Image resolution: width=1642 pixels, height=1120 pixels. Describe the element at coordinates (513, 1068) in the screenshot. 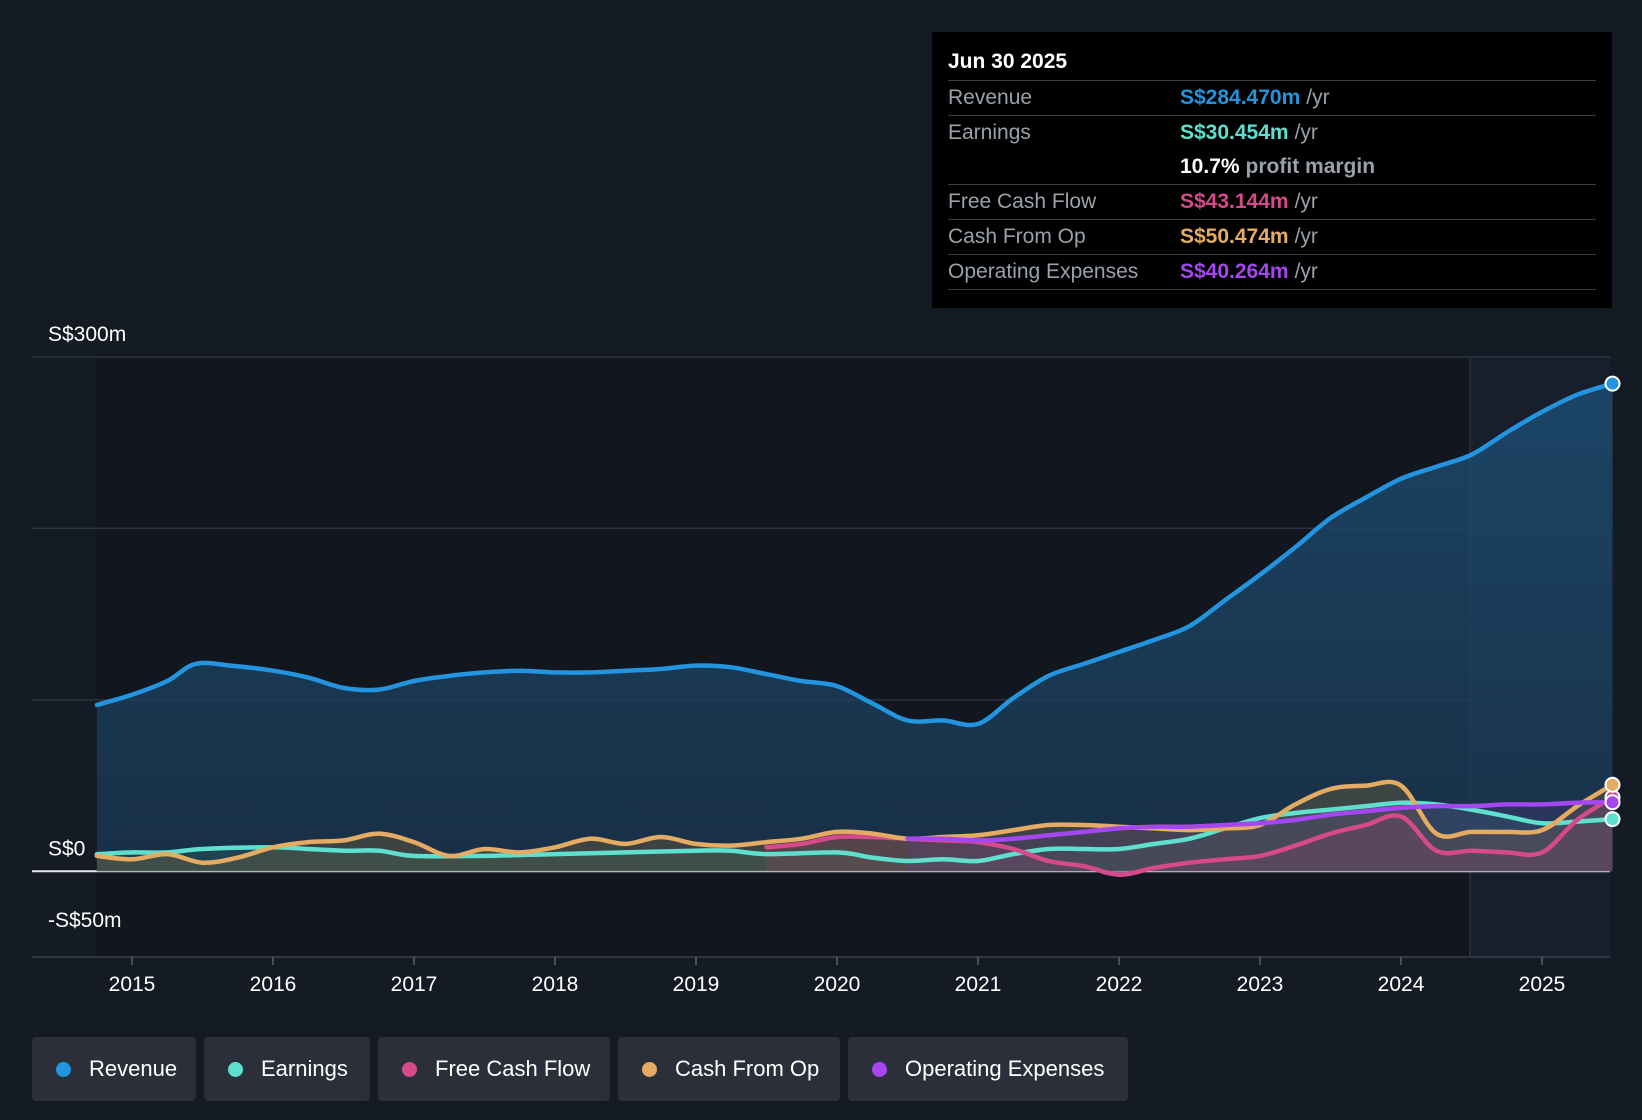

I see `legend-label: Free Cash Flow` at that location.